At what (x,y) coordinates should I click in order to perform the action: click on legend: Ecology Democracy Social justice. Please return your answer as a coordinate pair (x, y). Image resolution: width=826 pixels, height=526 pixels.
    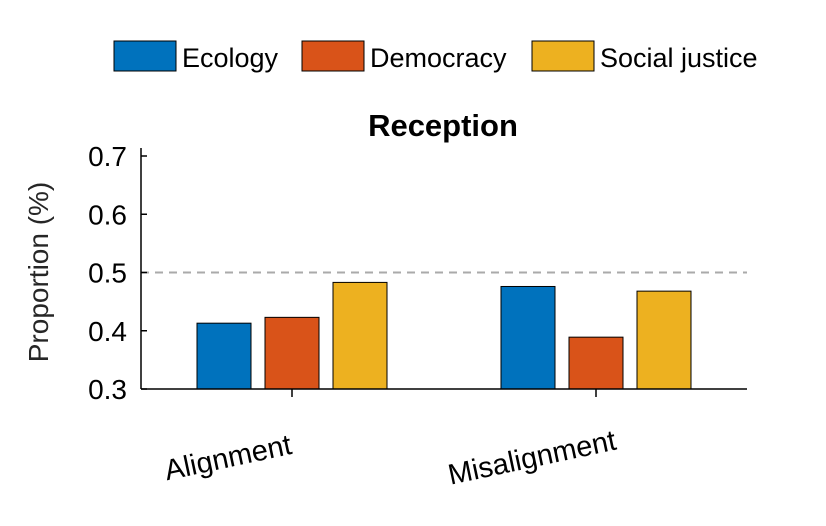
    Looking at the image, I should click on (435, 56).